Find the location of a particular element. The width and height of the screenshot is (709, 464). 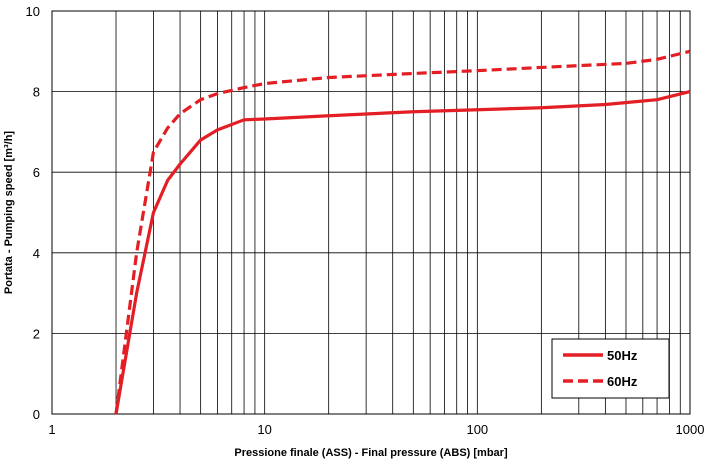

x-tick-label: 100 is located at coordinates (477, 429).